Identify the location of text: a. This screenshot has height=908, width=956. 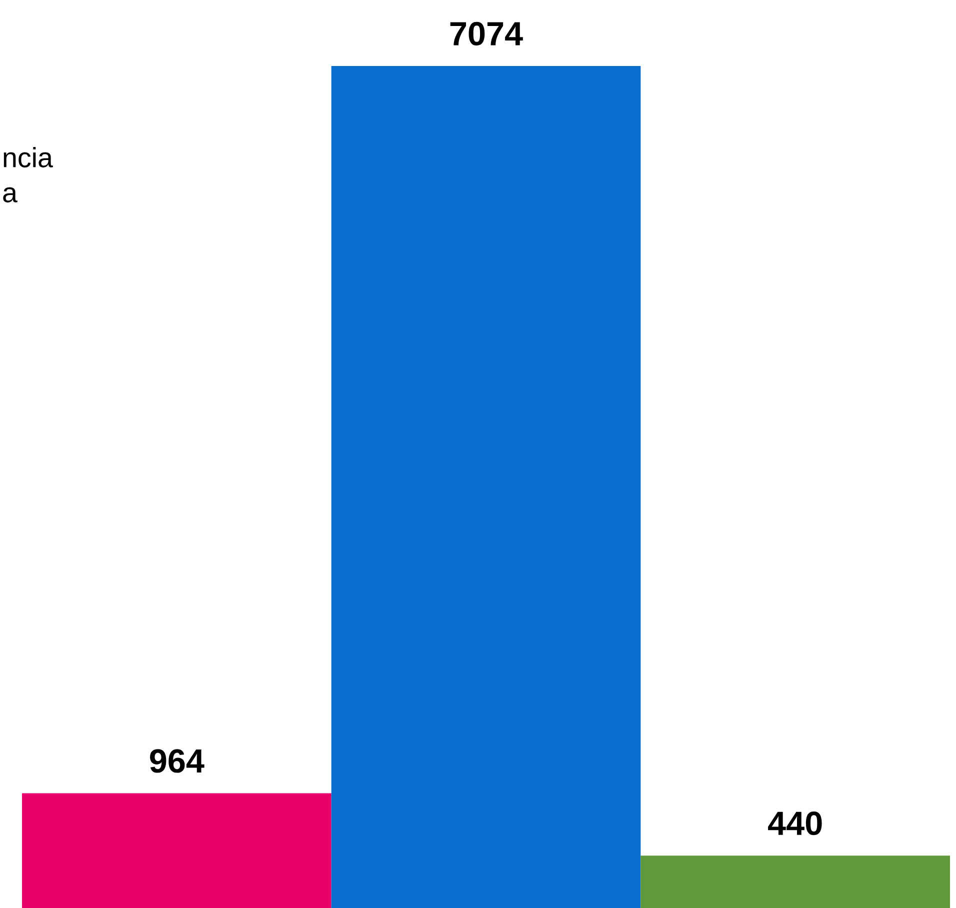
(10, 194).